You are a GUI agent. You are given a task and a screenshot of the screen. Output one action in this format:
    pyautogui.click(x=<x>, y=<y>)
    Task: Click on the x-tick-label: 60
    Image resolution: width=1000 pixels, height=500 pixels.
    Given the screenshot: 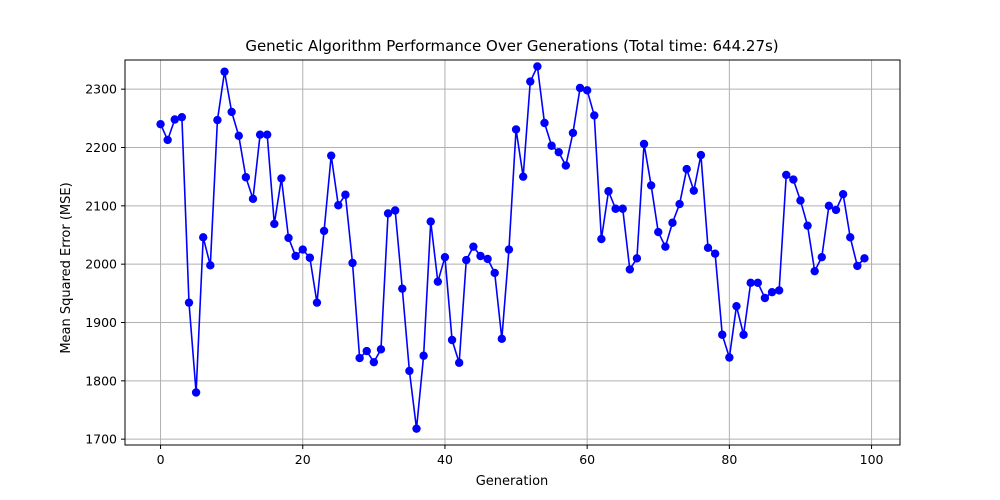 What is the action you would take?
    pyautogui.click(x=587, y=459)
    